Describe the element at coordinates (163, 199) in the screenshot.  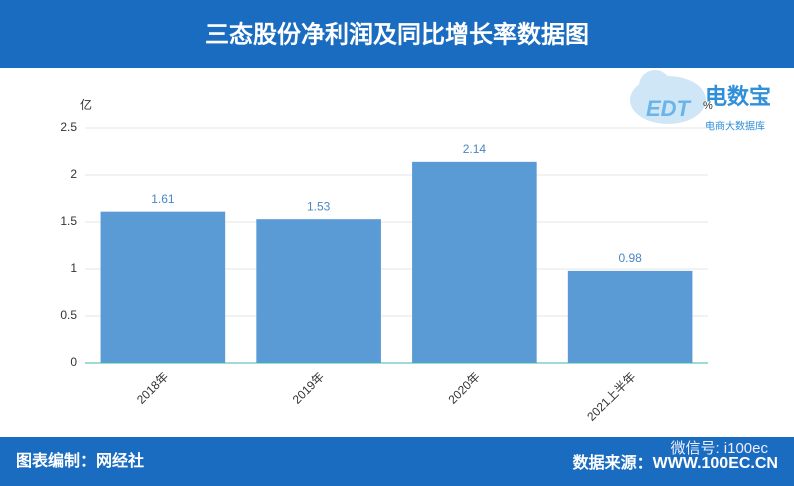
I see `data-label: 1.61` at that location.